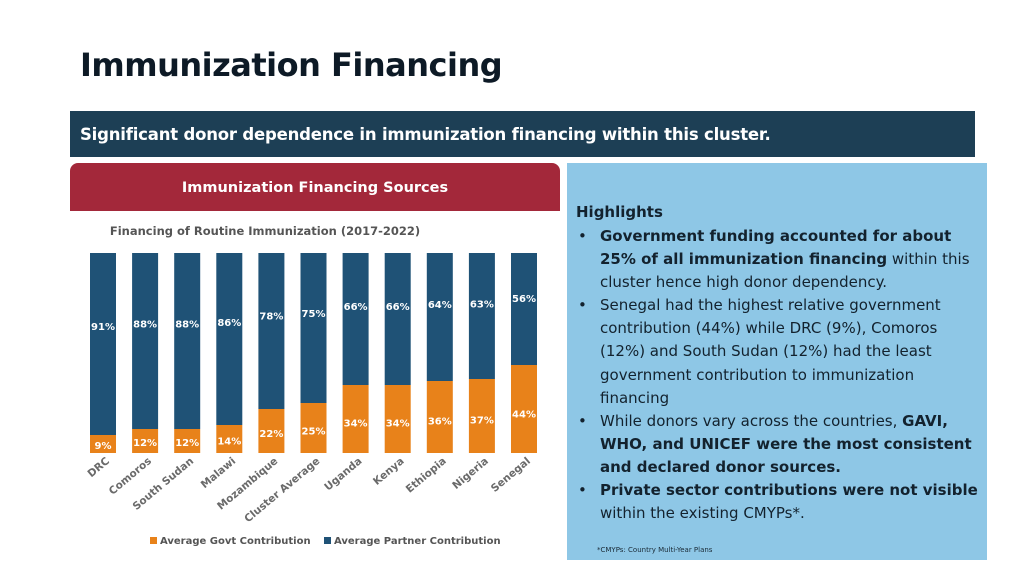  Describe the element at coordinates (343, 474) in the screenshot. I see `x-tick-label: Uganda` at that location.